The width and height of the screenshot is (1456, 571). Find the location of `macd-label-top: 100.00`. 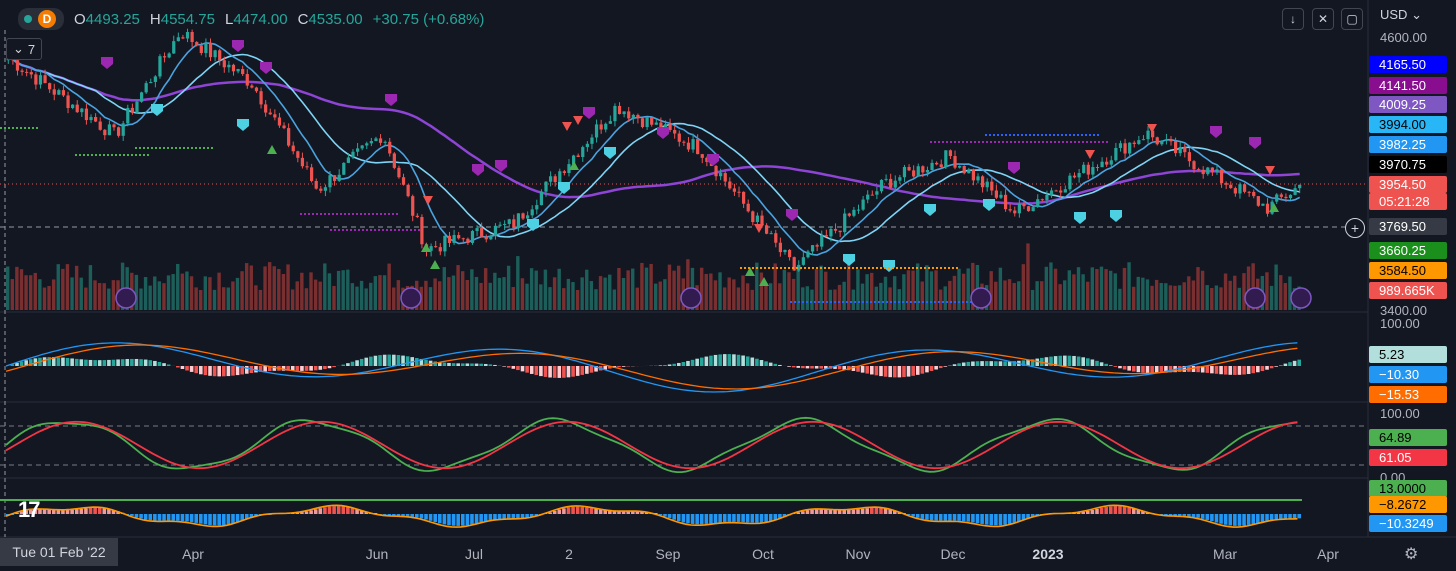

macd-label-top: 100.00 is located at coordinates (1400, 323).